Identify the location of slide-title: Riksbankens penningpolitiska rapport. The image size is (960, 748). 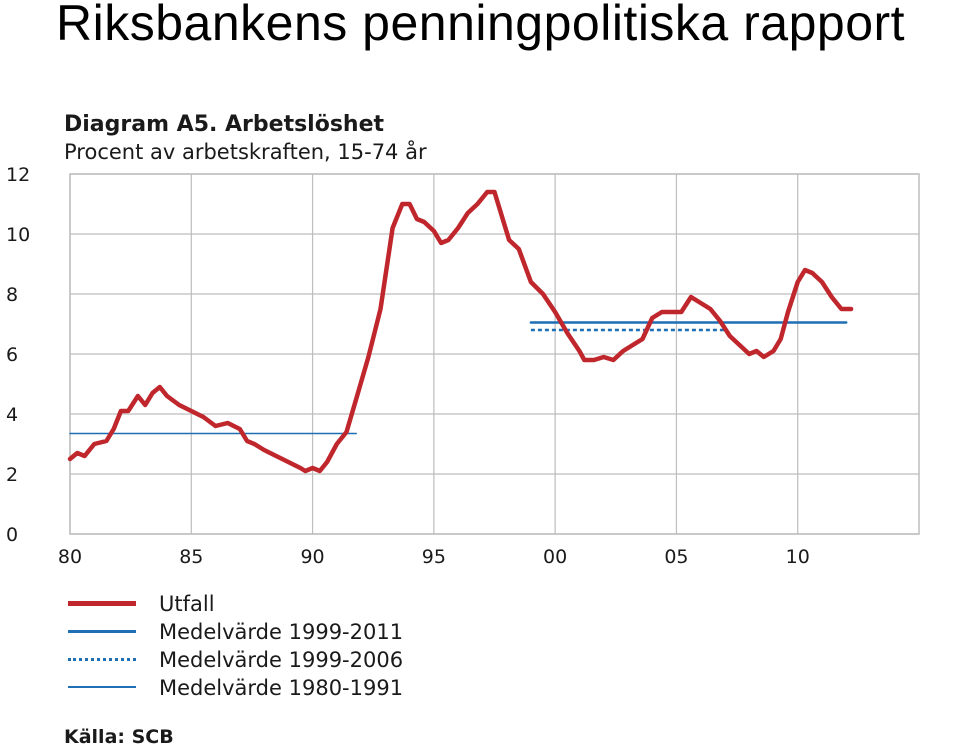
(481, 25).